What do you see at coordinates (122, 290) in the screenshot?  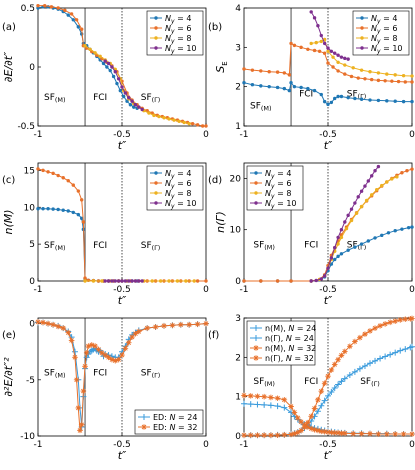 I see `x-tick-label: -0.5` at bounding box center [122, 290].